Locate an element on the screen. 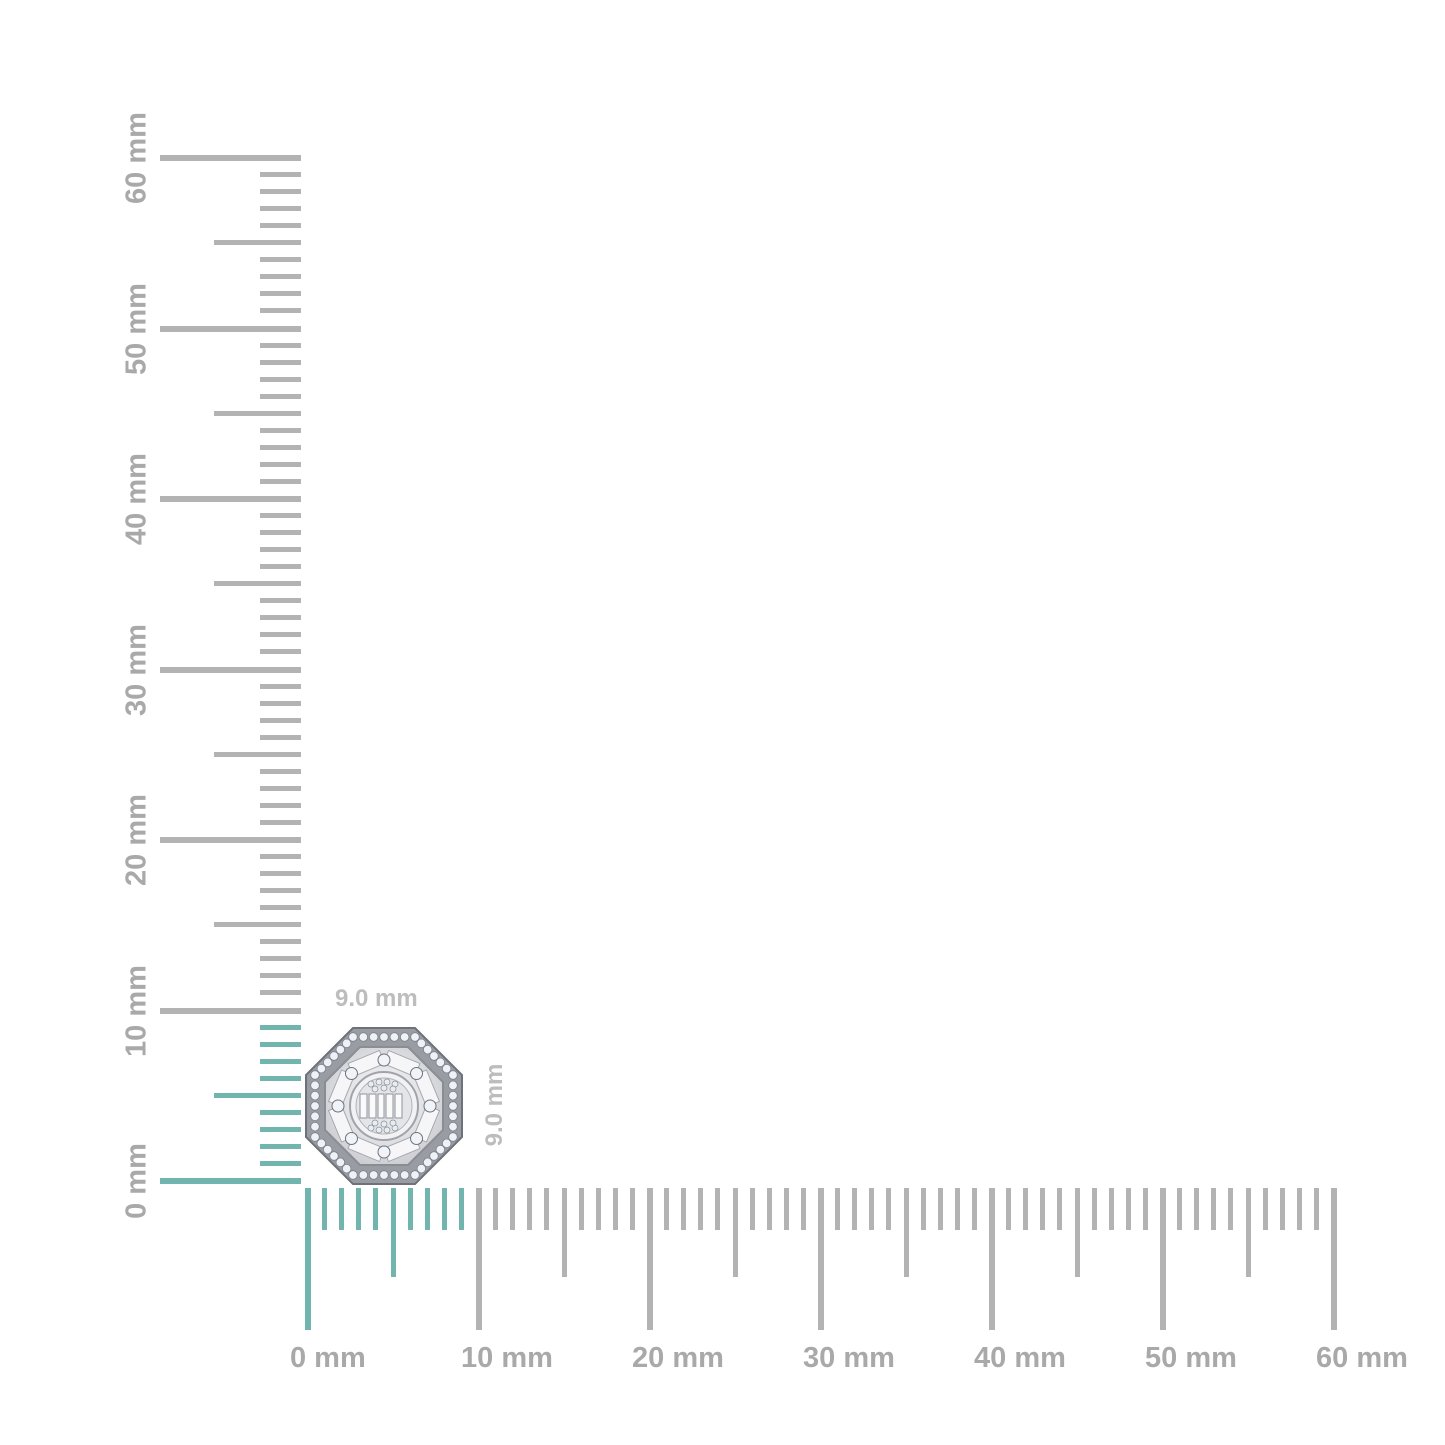 Image resolution: width=1445 pixels, height=1445 pixels. v-label-40: 40 mm is located at coordinates (136, 499).